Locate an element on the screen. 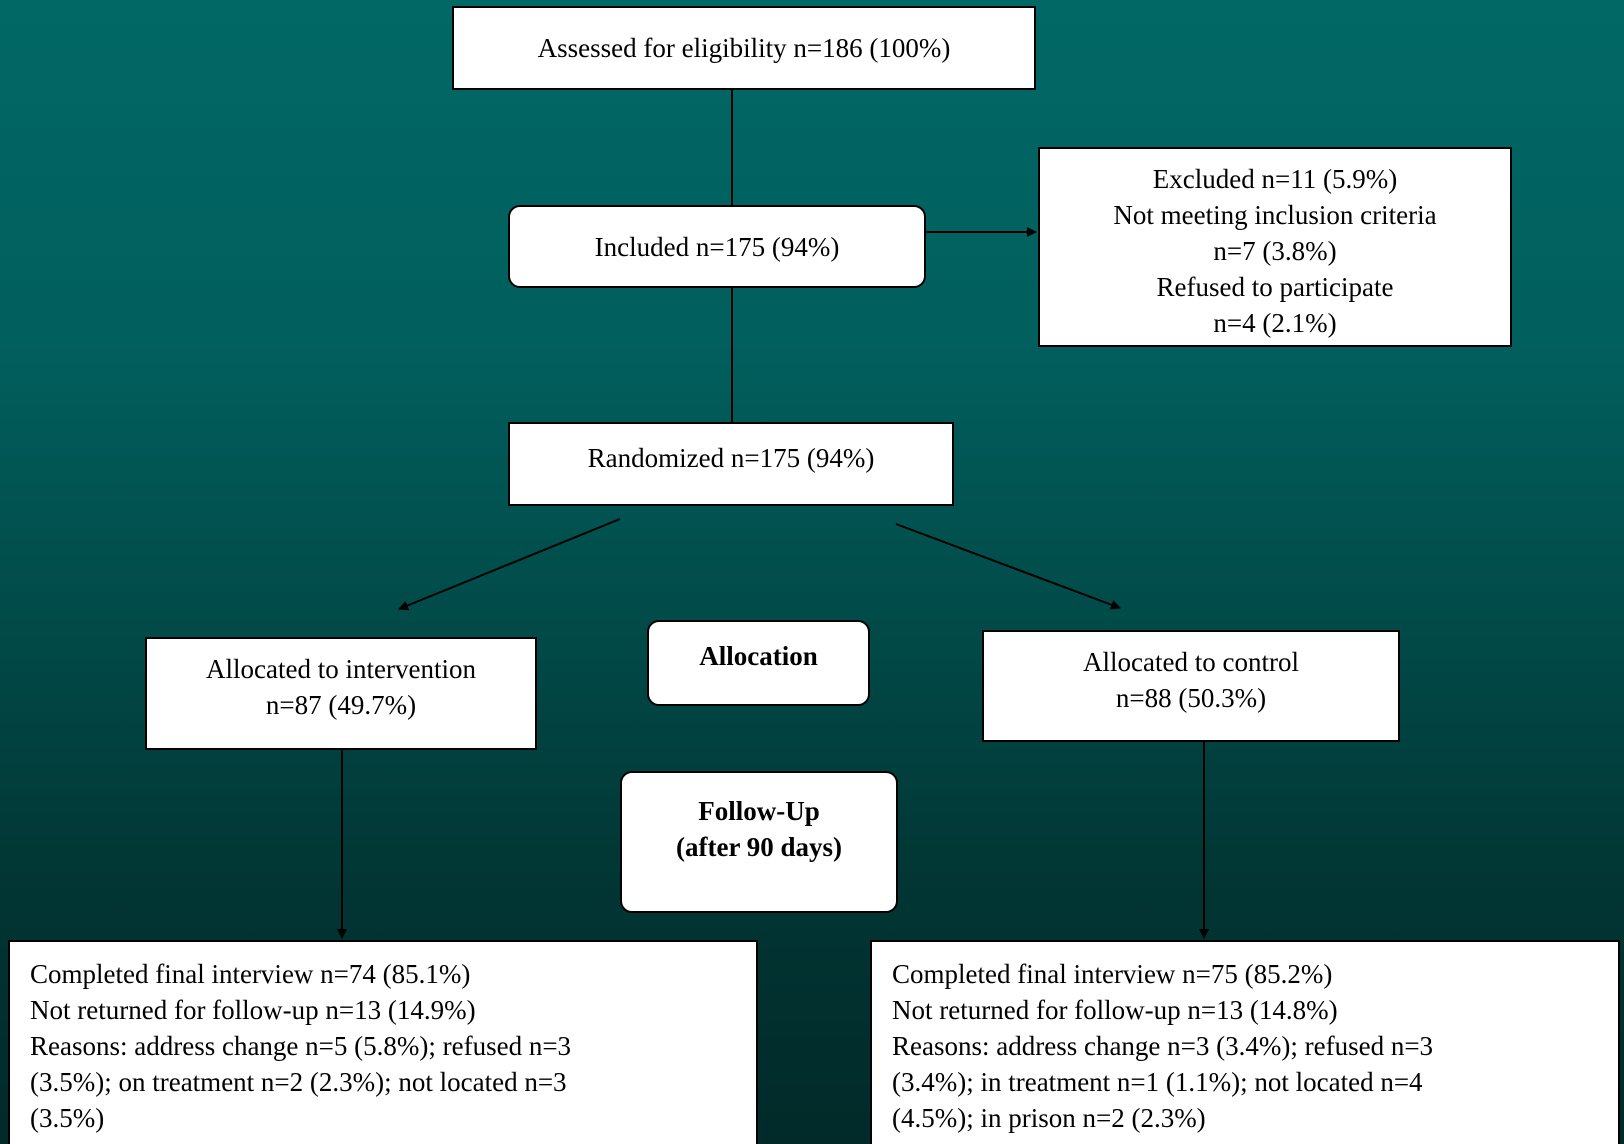 This screenshot has width=1624, height=1144. control-outcome-line-5: (4.5%); in prison n=2 (2.3%) is located at coordinates (1049, 1118).